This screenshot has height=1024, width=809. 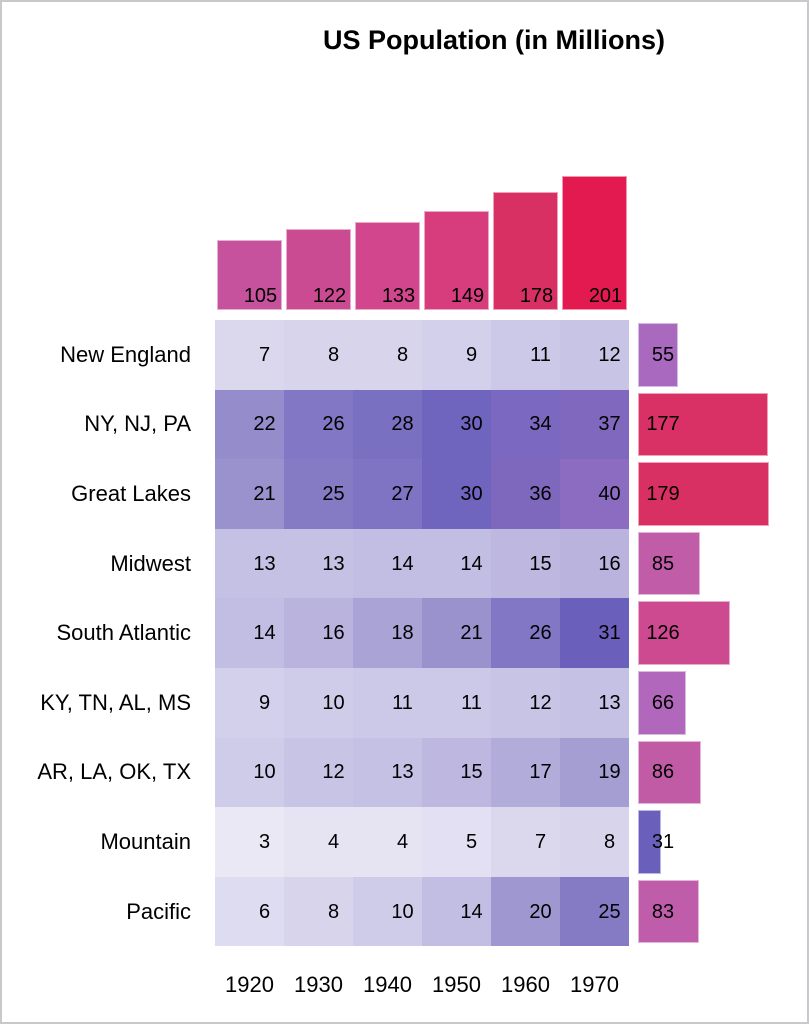 What do you see at coordinates (663, 842) in the screenshot?
I see `row-total-label: 31` at bounding box center [663, 842].